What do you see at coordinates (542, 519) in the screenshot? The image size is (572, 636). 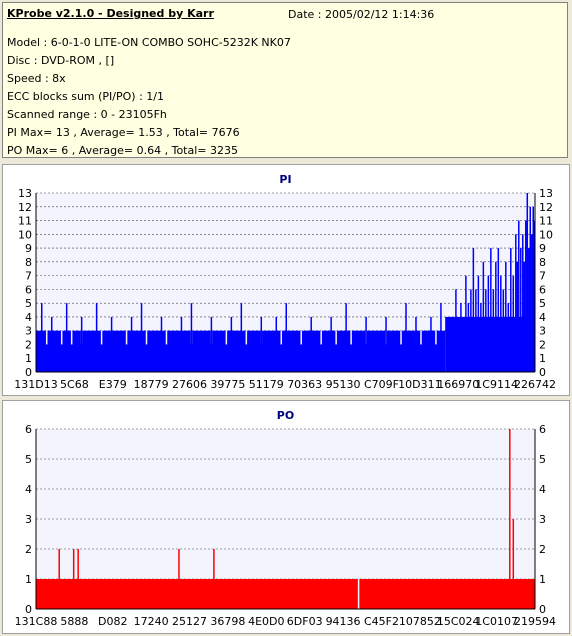 I see `po-ytick-right: 3` at bounding box center [542, 519].